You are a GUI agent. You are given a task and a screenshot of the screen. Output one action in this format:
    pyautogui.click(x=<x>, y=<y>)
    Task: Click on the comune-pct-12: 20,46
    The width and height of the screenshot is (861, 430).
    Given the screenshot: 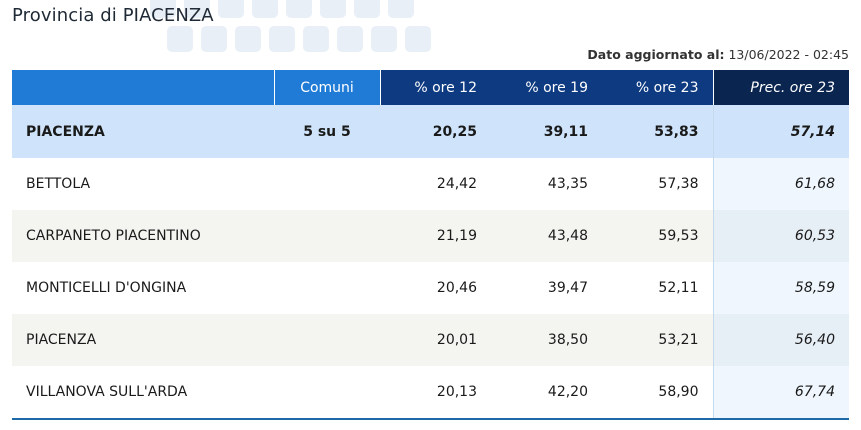 What is the action you would take?
    pyautogui.click(x=435, y=288)
    